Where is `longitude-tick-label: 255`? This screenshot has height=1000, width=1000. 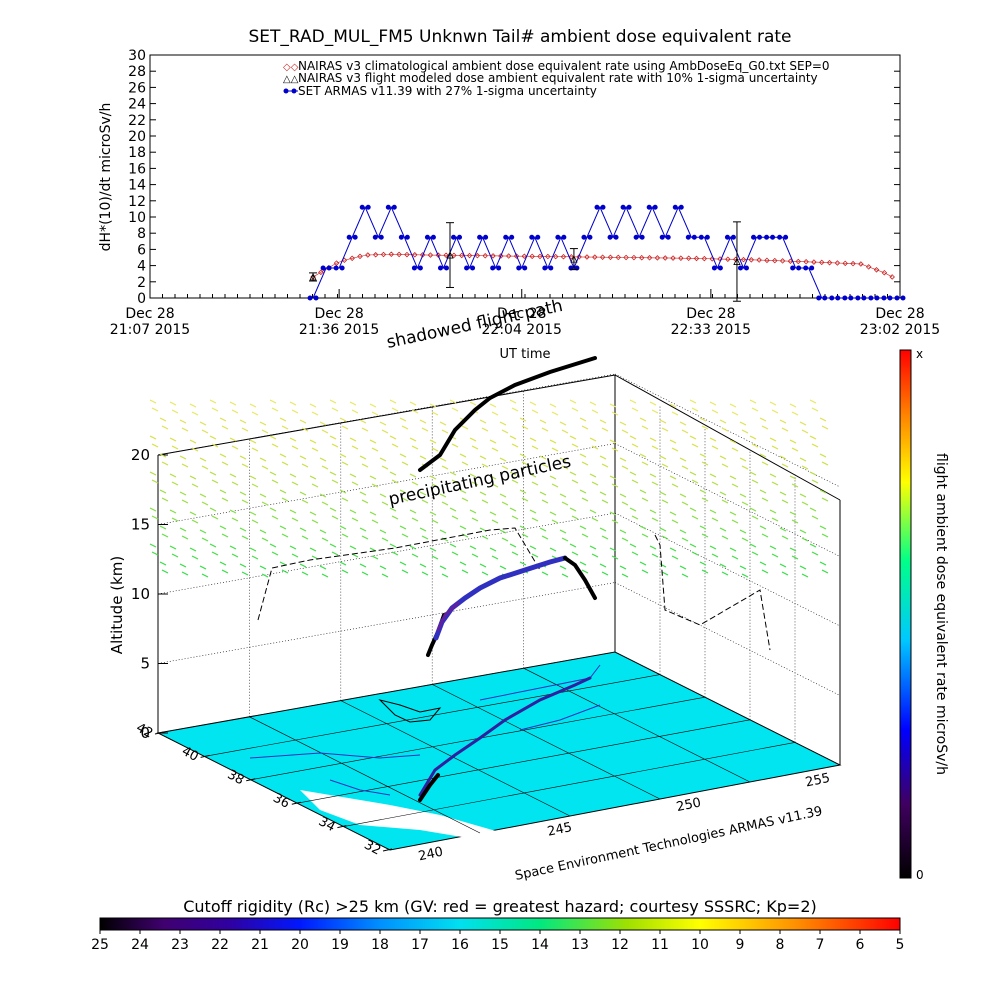
longitude-tick-label: 255 is located at coordinates (817, 781).